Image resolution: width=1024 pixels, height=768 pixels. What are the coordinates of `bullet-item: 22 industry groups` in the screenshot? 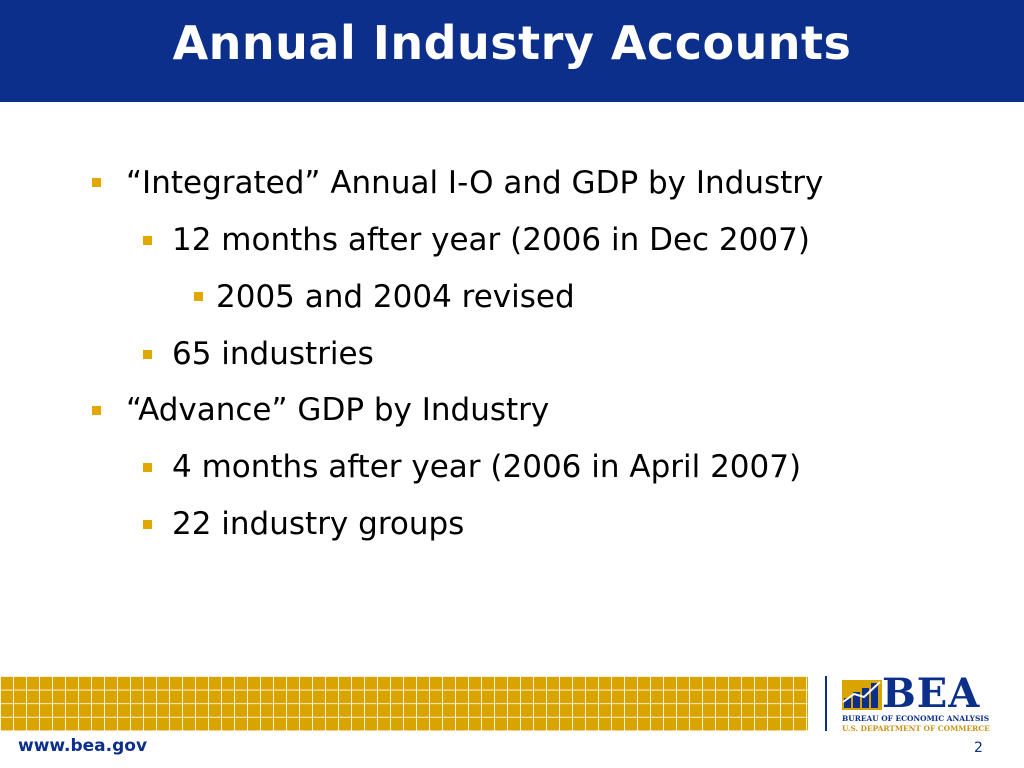 It's located at (318, 524).